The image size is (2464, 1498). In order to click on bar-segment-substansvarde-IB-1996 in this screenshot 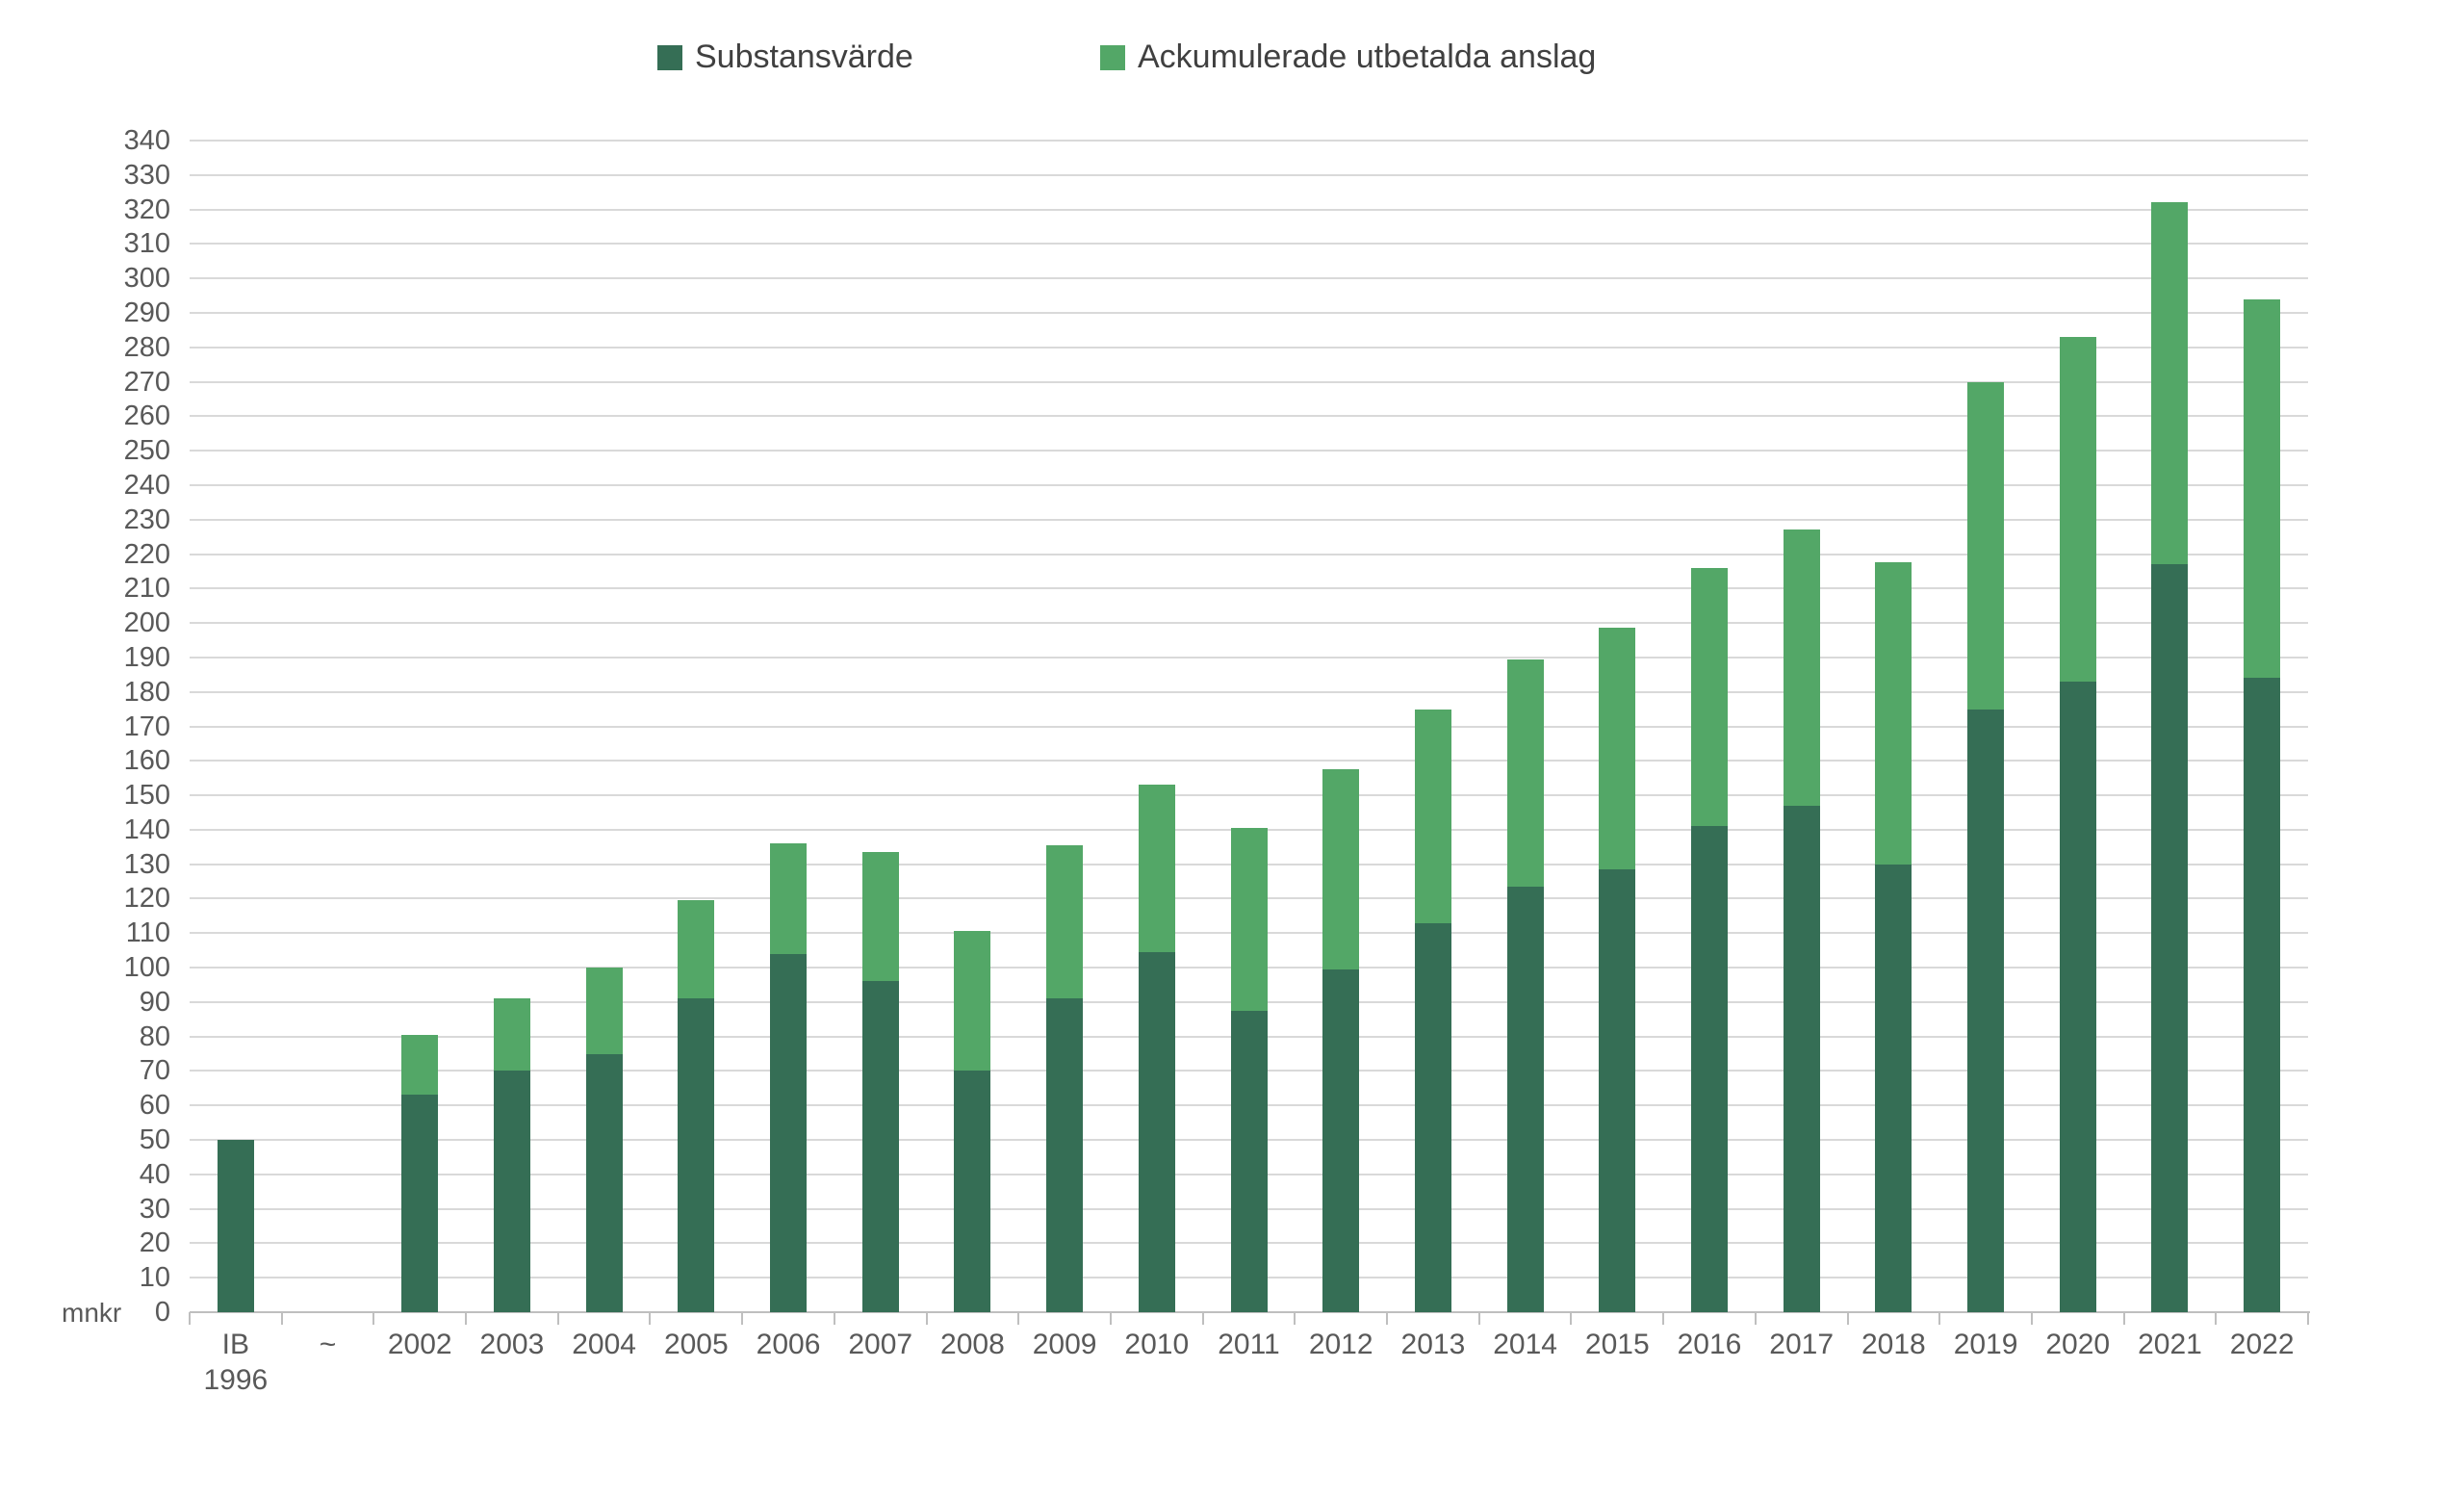, I will do `click(235, 1226)`.